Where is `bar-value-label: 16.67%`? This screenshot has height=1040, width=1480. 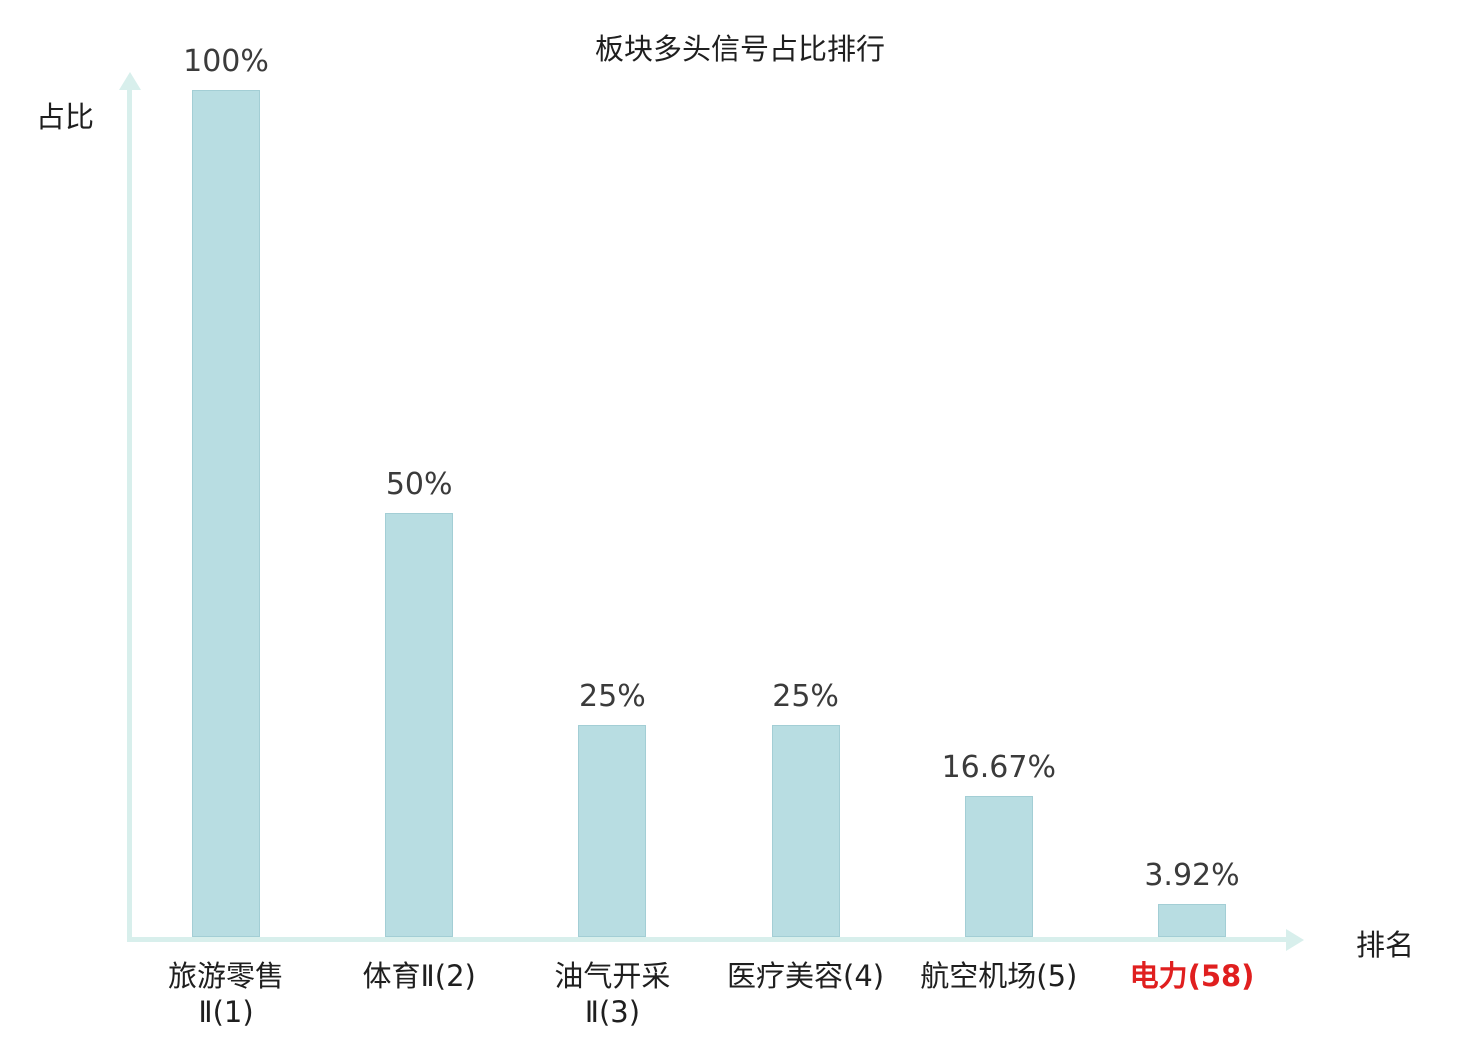 bar-value-label: 16.67% is located at coordinates (998, 767).